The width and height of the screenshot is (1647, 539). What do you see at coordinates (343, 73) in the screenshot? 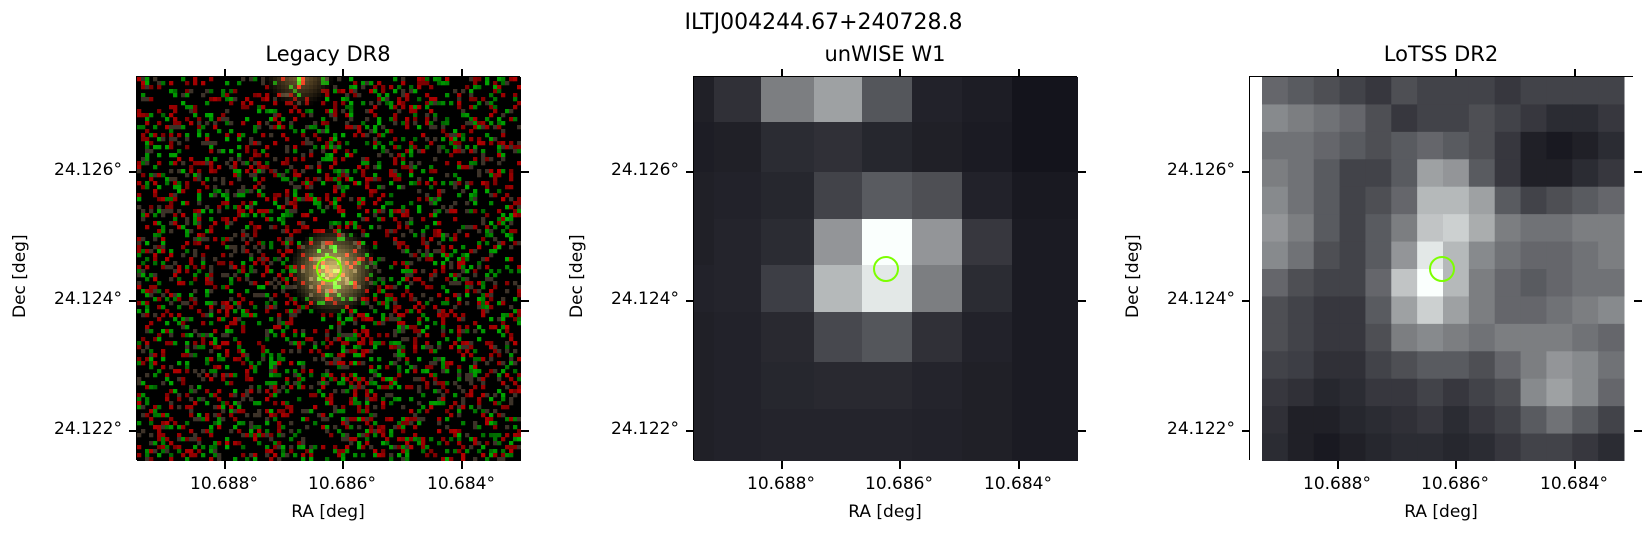
I see `x-tick` at bounding box center [343, 73].